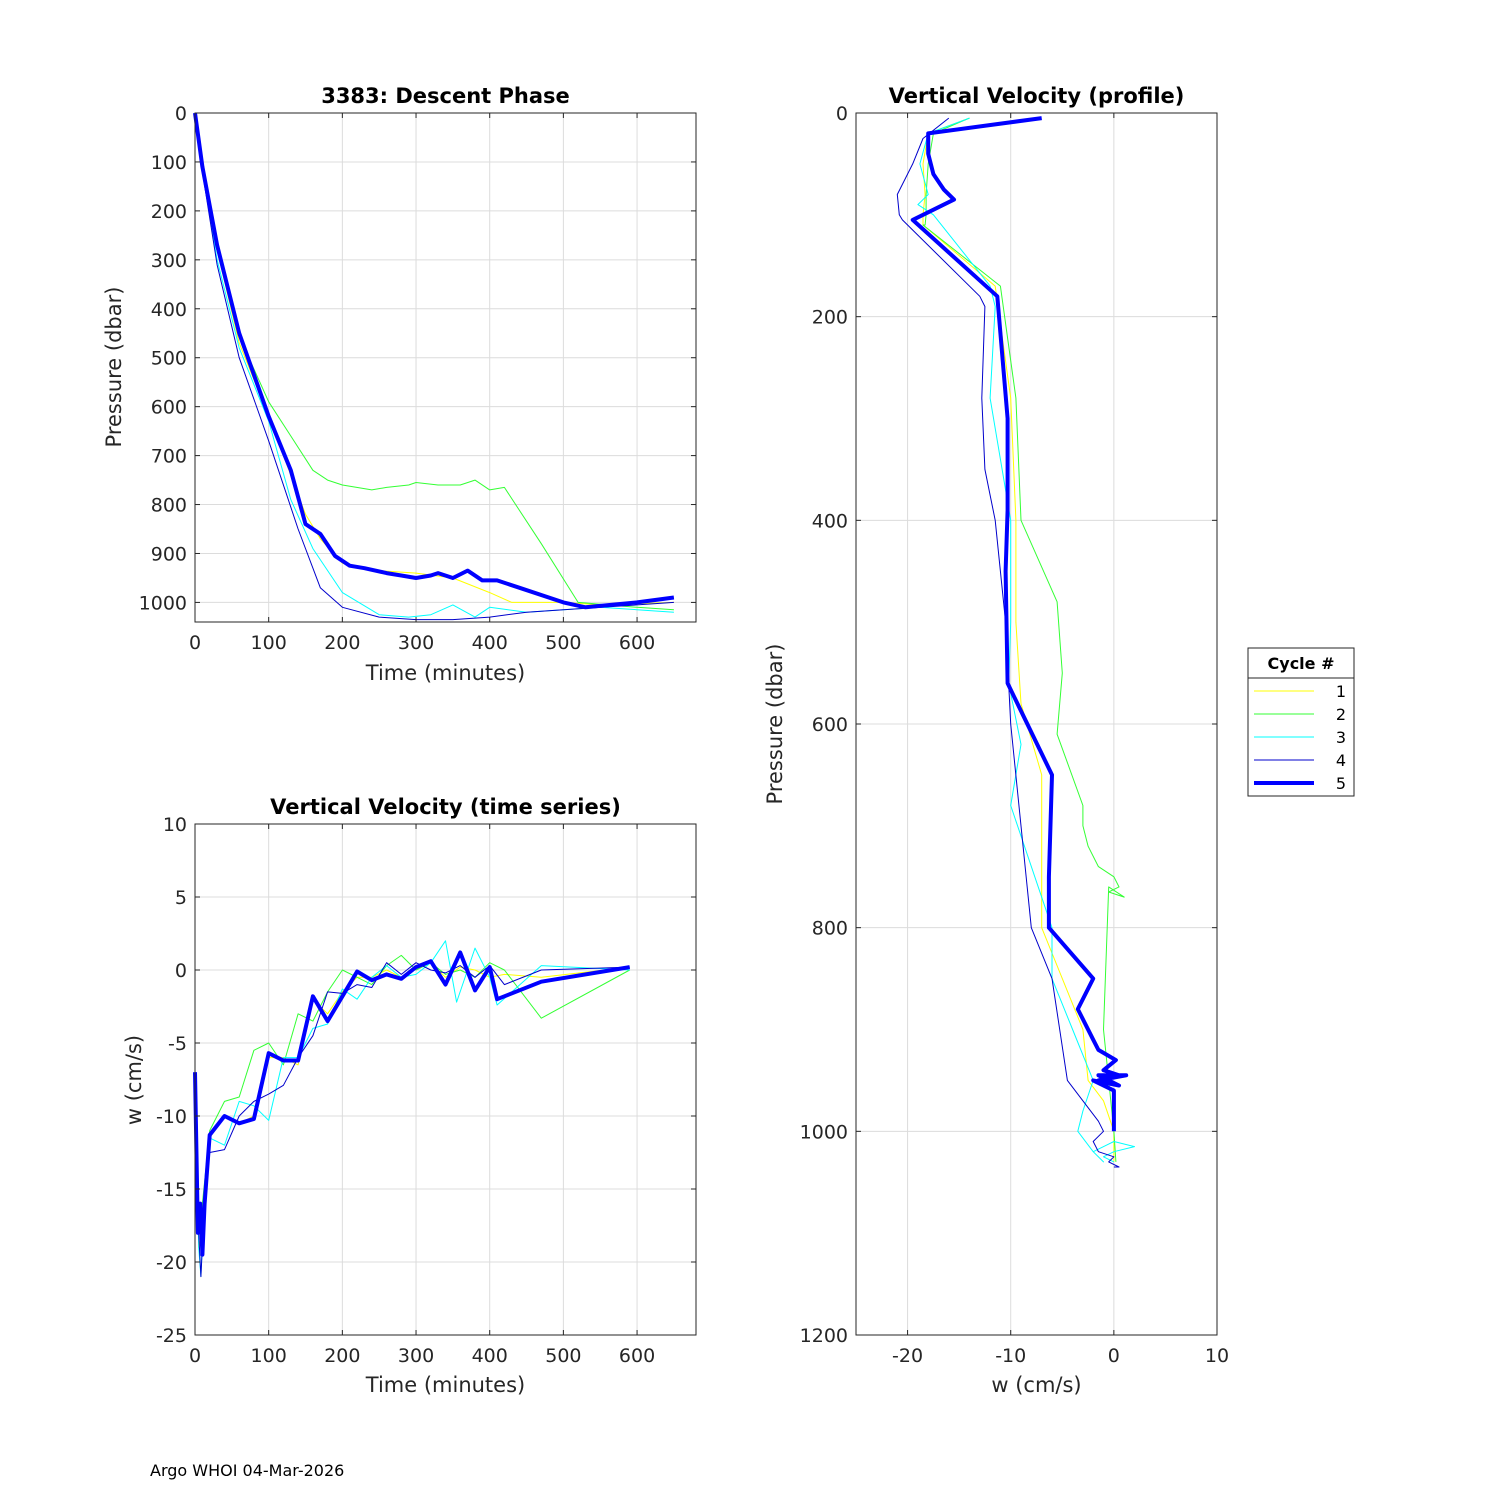 This screenshot has height=1500, width=1500. I want to click on descent-ytick-label: 600, so click(169, 408).